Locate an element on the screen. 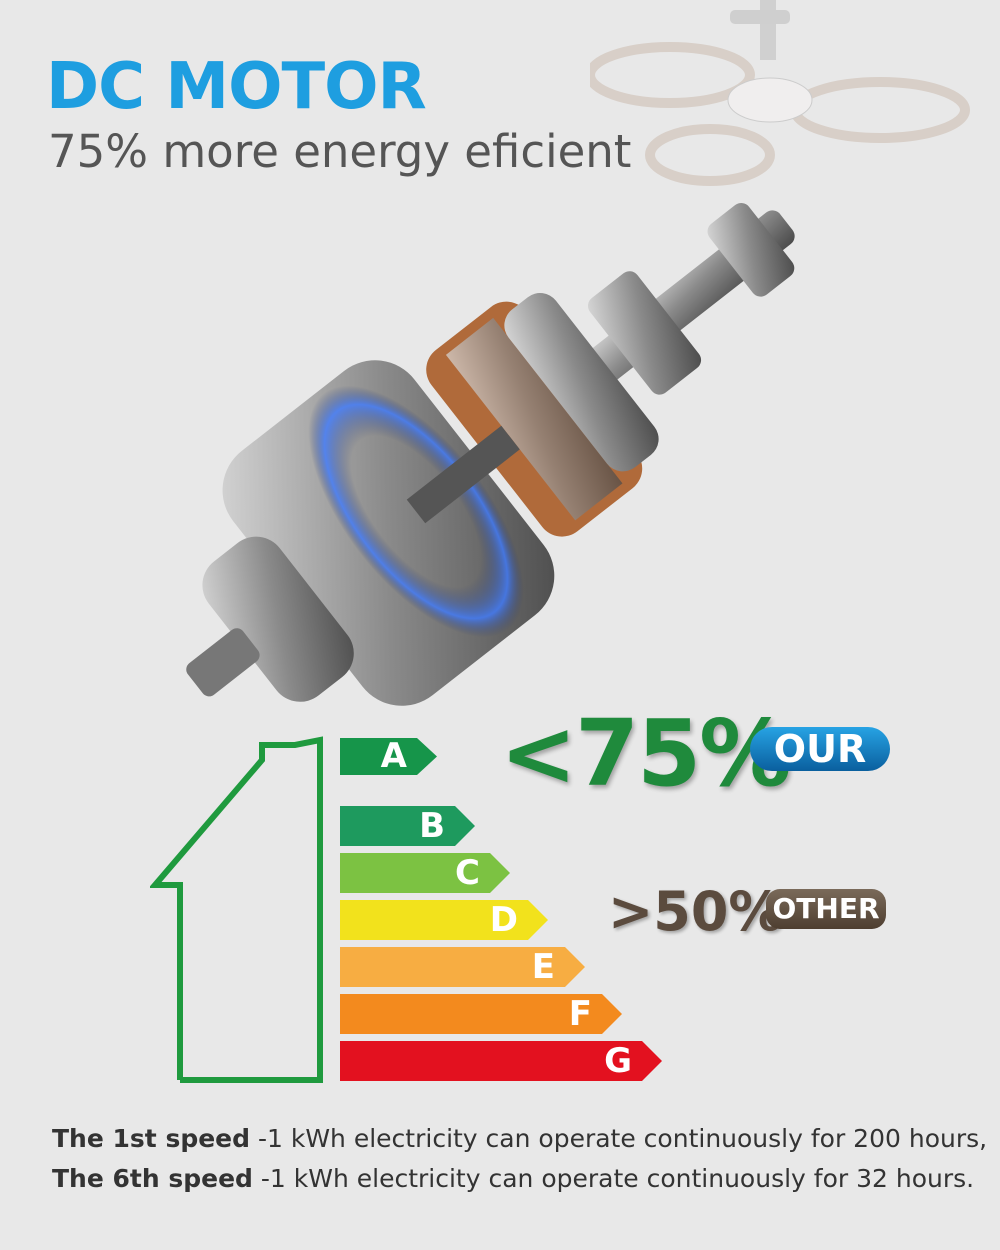  energy-bar-c: C is located at coordinates (425, 873).